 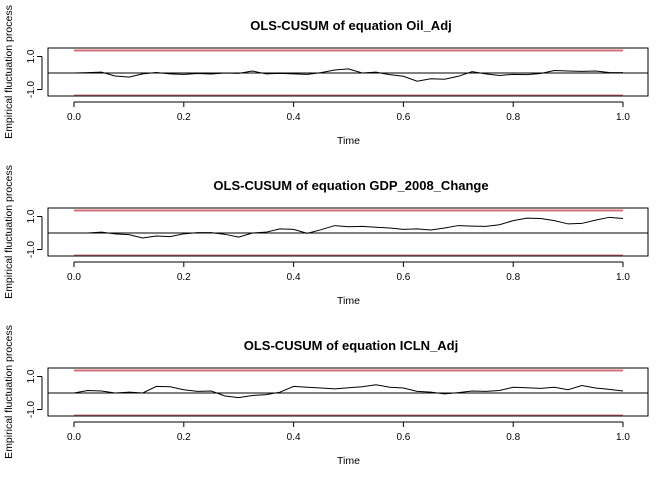 What do you see at coordinates (350, 185) in the screenshot?
I see `chart-title: OLS-CUSUM of equation GDP_2008_Change` at bounding box center [350, 185].